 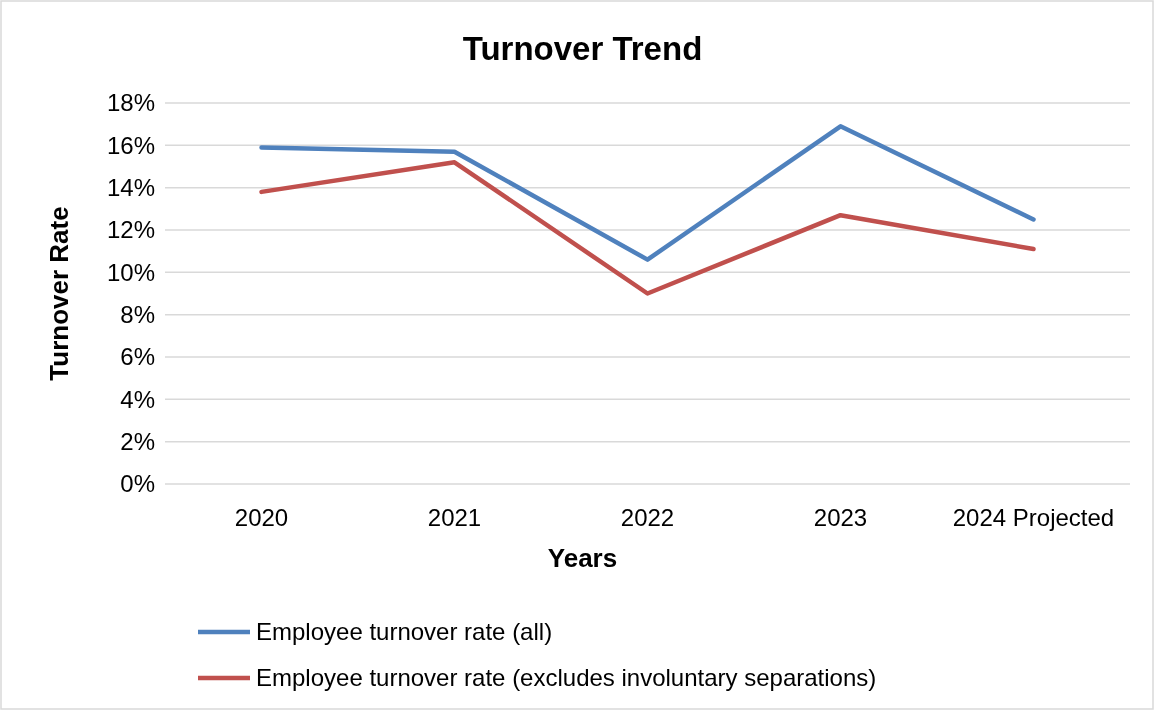 I want to click on x-tick-label: 2021, so click(x=454, y=517).